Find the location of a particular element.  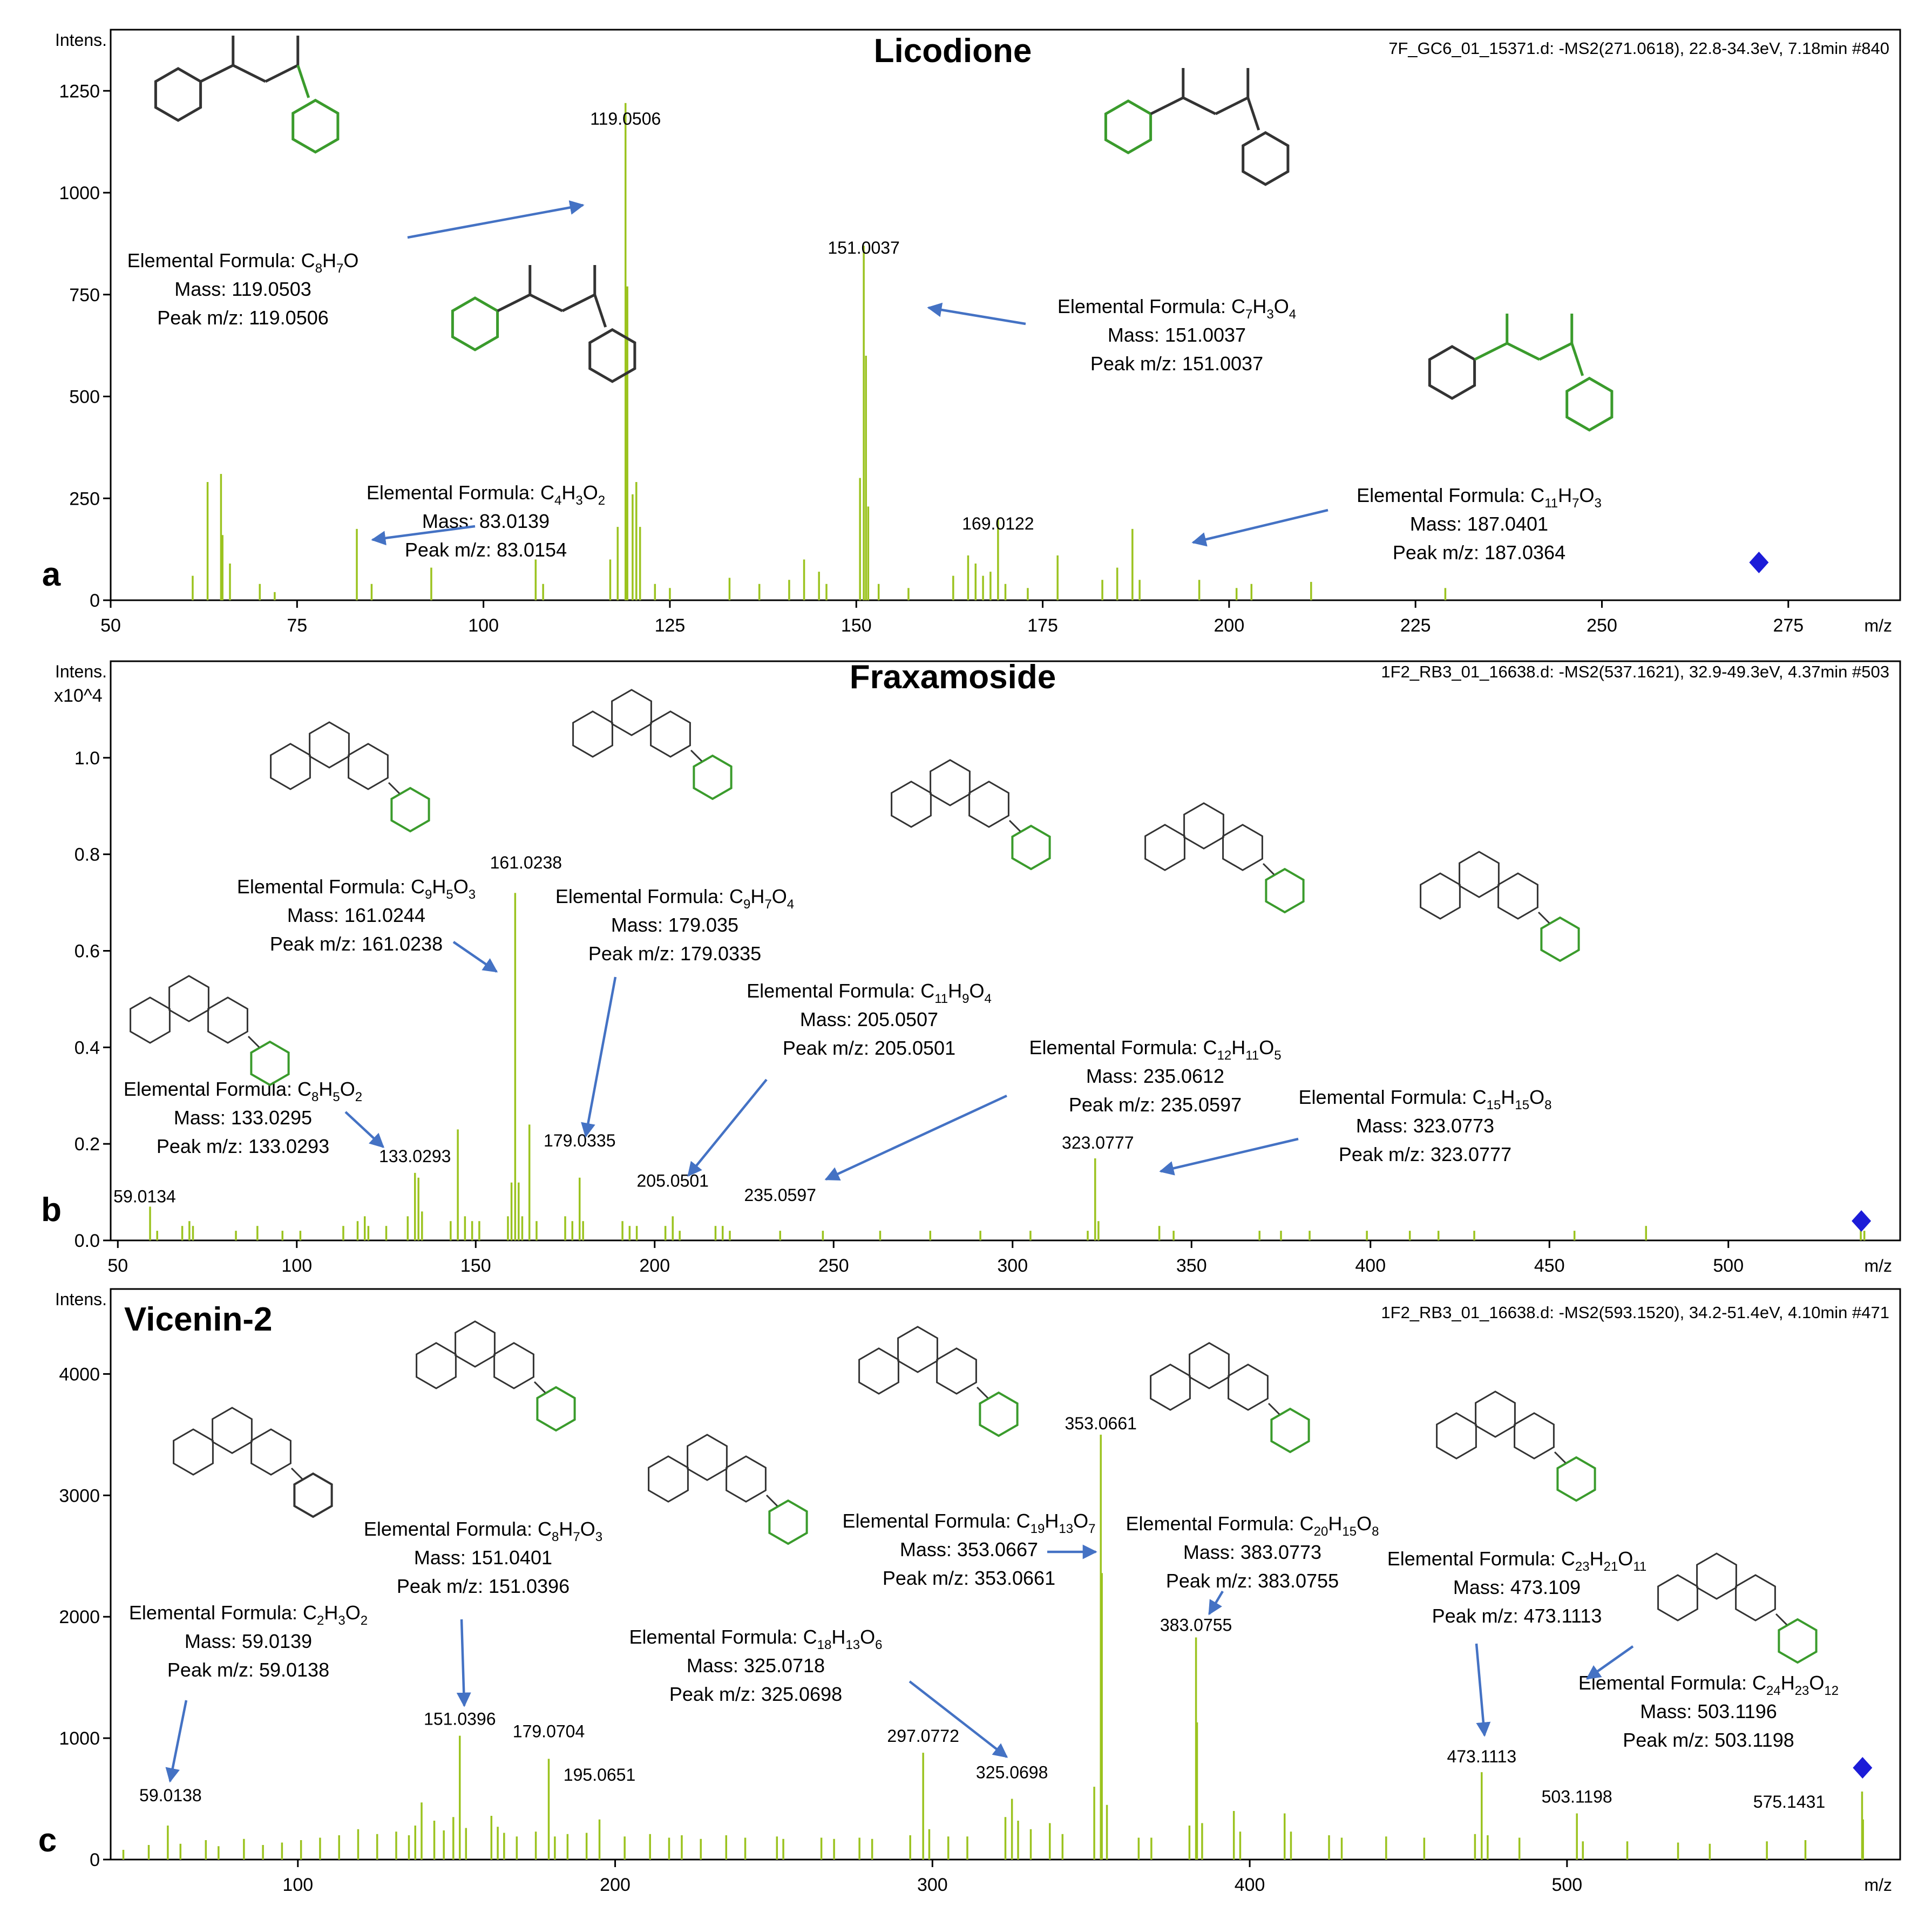

x-tick-label: 400 is located at coordinates (1250, 1885).